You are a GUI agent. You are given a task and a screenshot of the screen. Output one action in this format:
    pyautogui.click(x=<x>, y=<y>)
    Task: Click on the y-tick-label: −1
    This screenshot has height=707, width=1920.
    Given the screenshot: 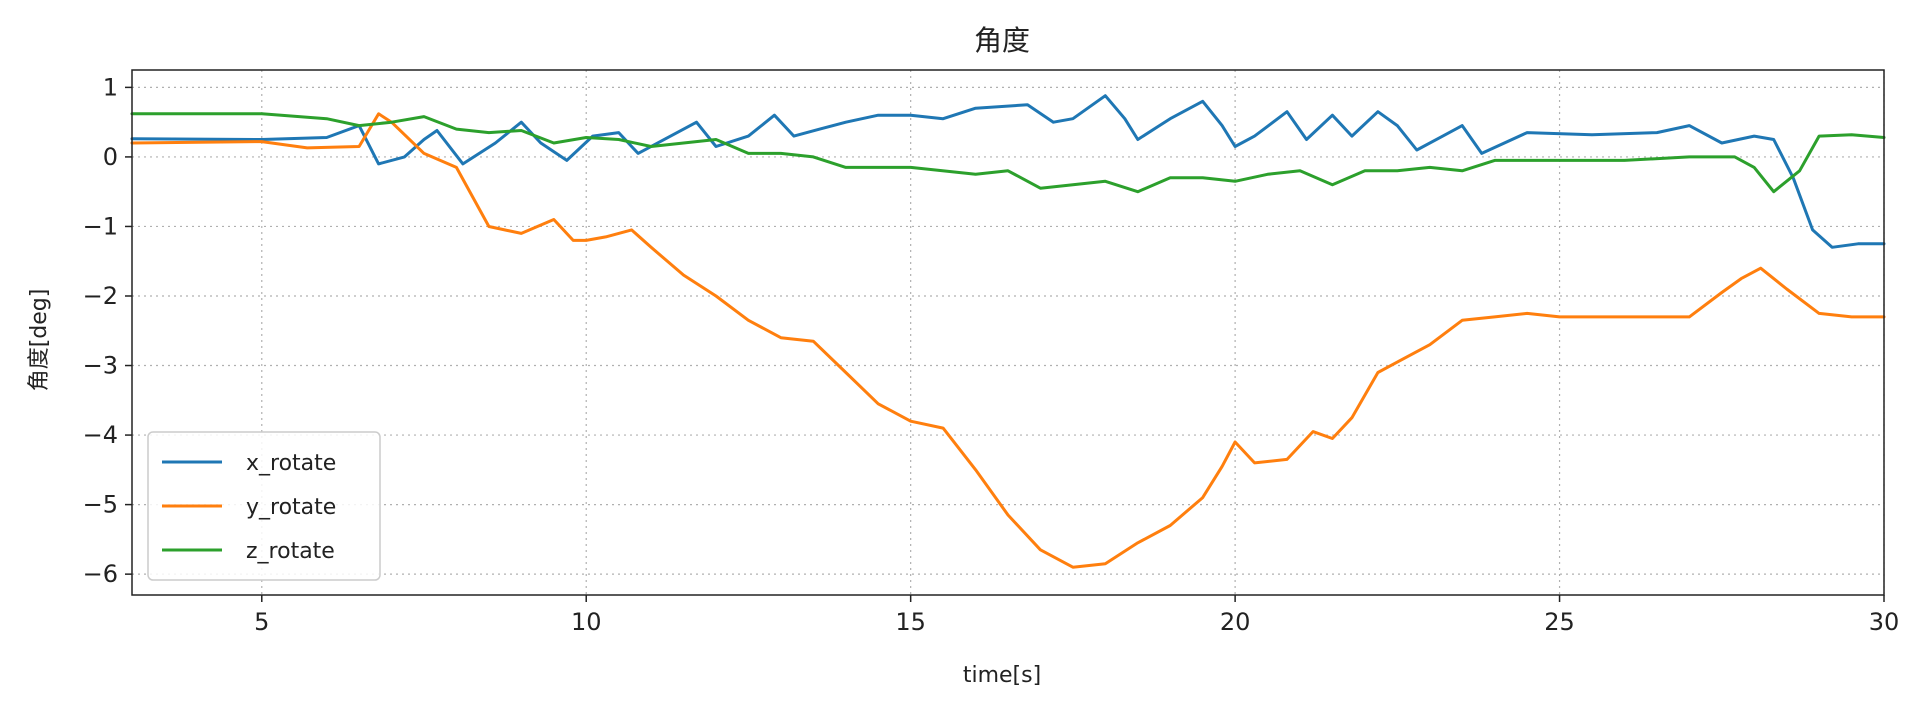 What is the action you would take?
    pyautogui.click(x=100, y=226)
    